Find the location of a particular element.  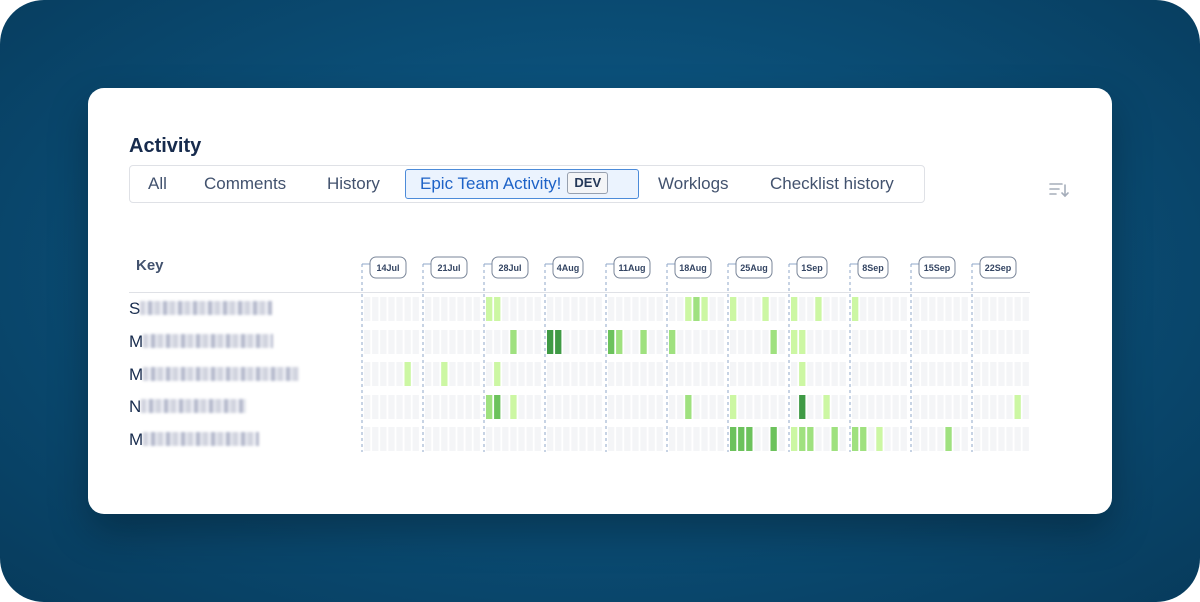

row-key-label: N is located at coordinates (188, 407).